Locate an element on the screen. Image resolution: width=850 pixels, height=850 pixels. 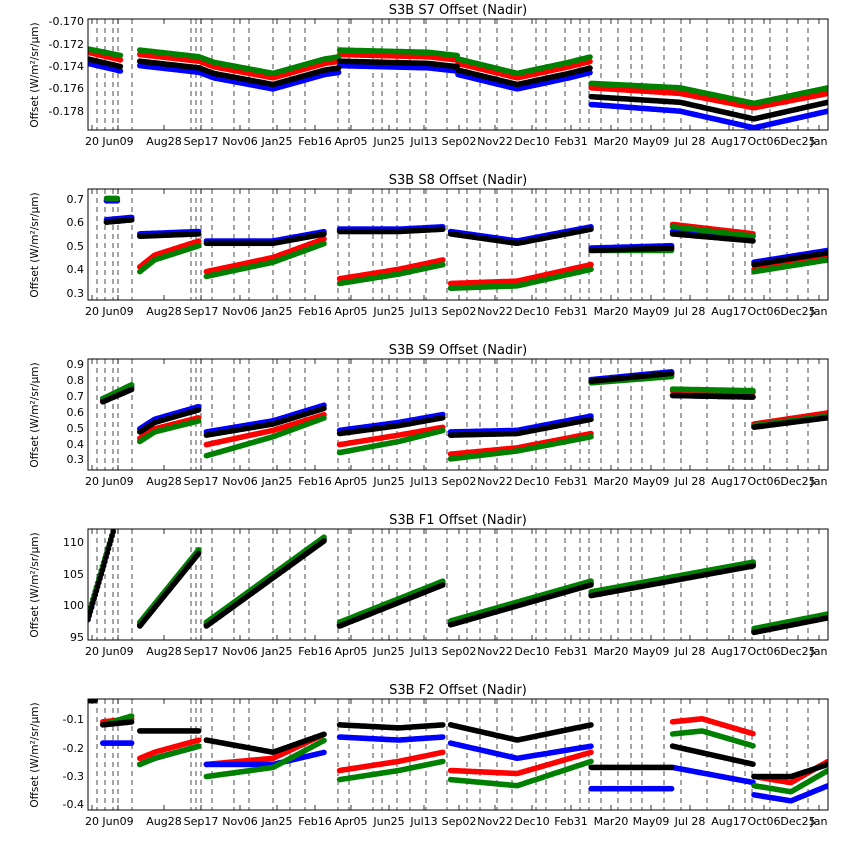
y-tick-label: 0.7 is located at coordinates (76, 199).